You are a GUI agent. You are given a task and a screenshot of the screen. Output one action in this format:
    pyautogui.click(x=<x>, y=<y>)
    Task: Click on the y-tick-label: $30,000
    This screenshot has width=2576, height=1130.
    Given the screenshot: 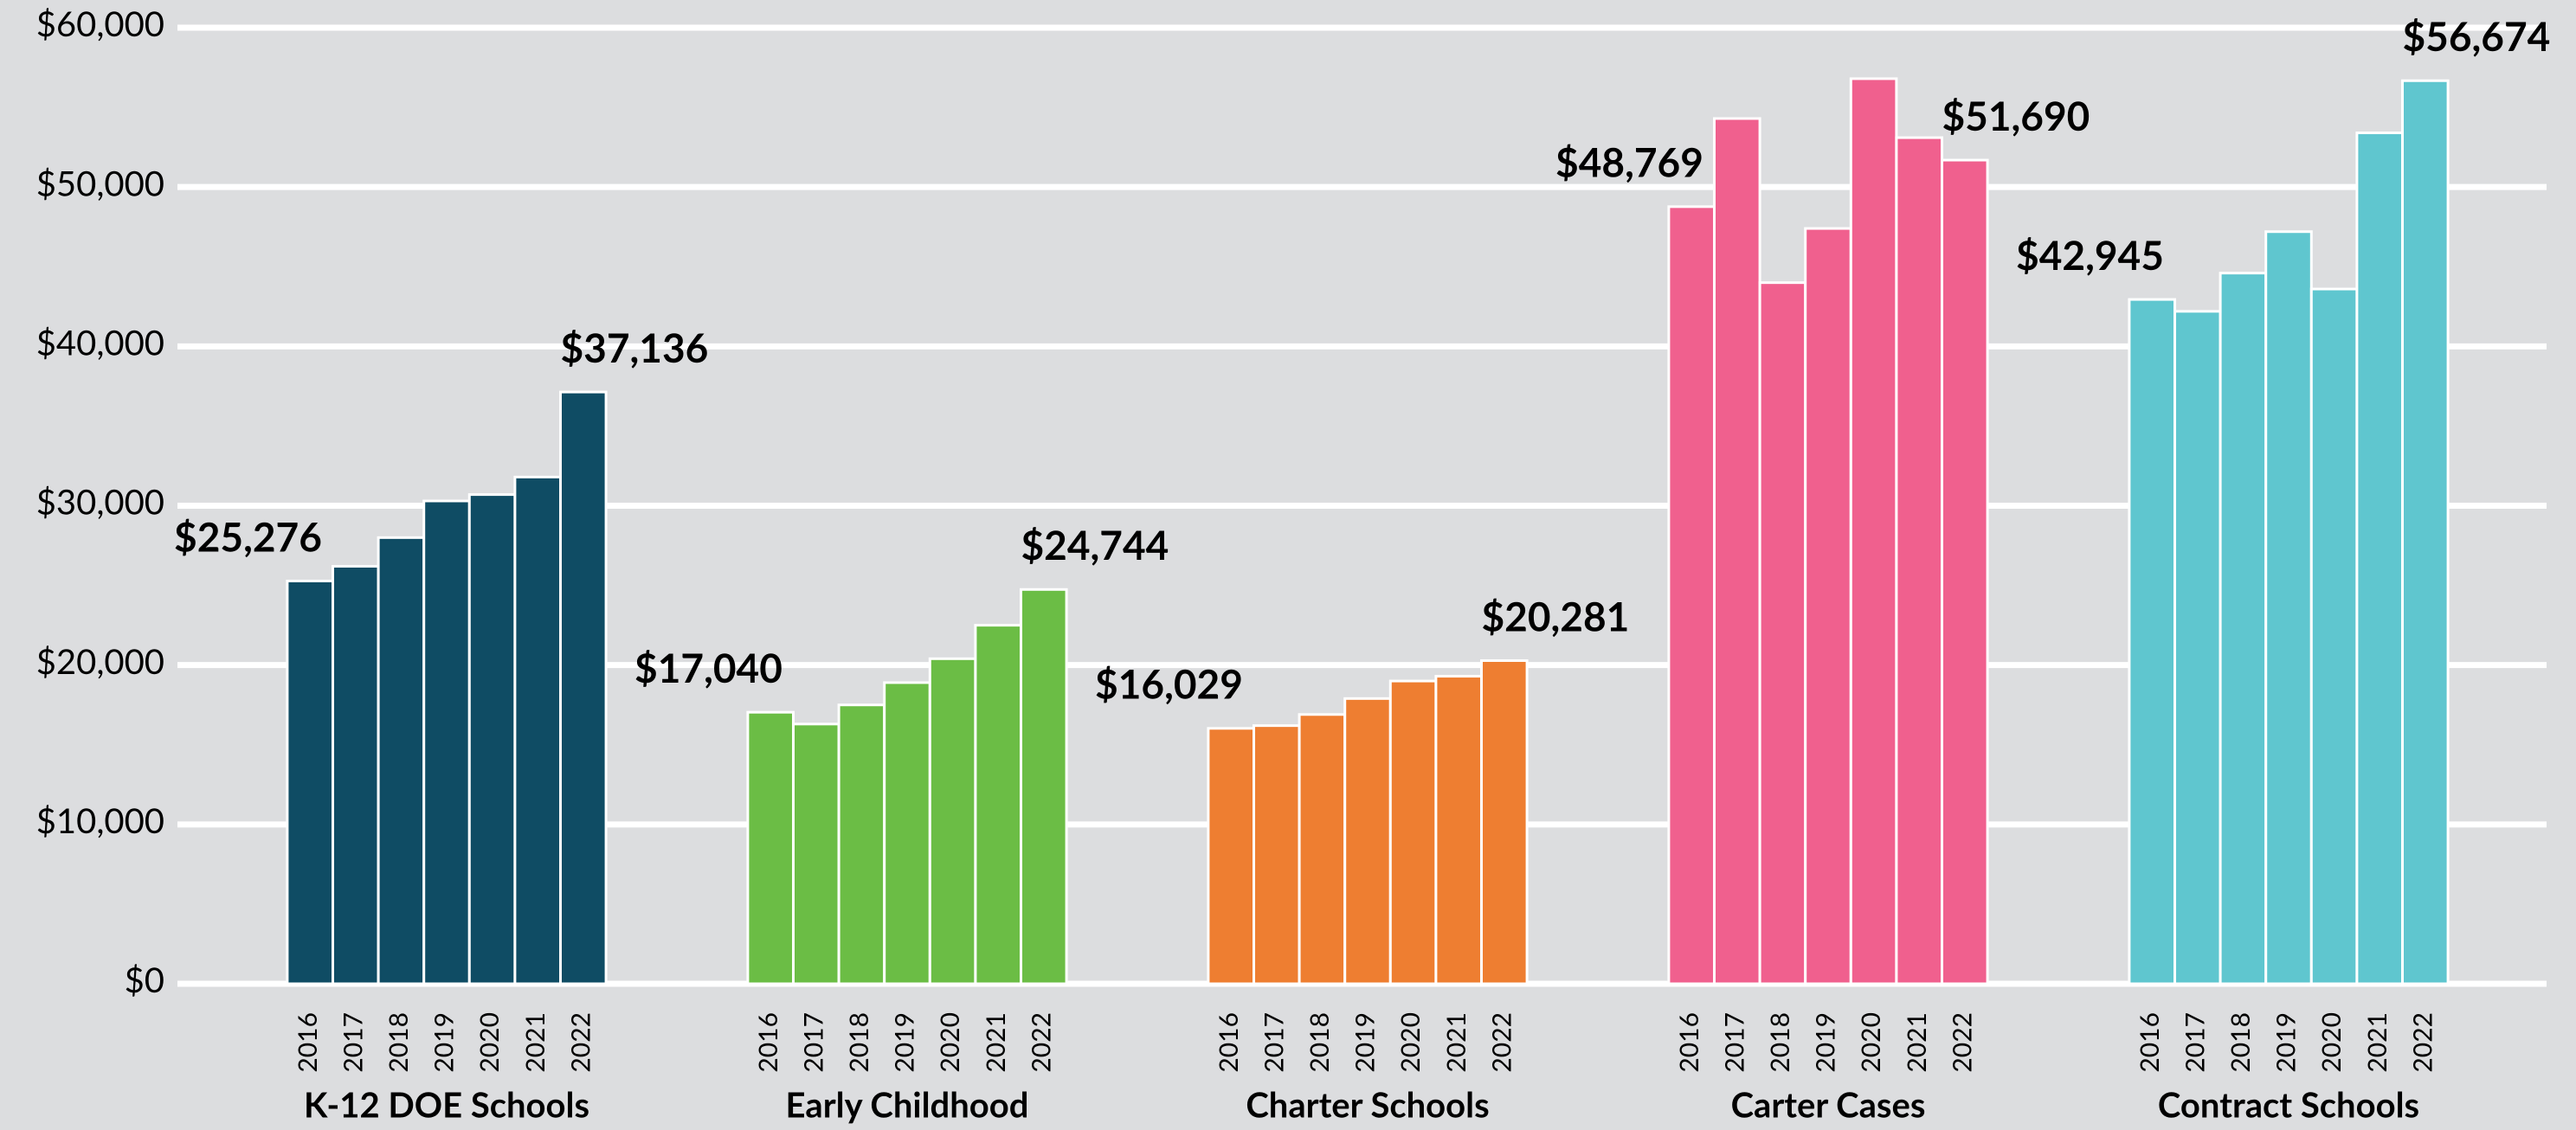 What is the action you would take?
    pyautogui.click(x=100, y=502)
    